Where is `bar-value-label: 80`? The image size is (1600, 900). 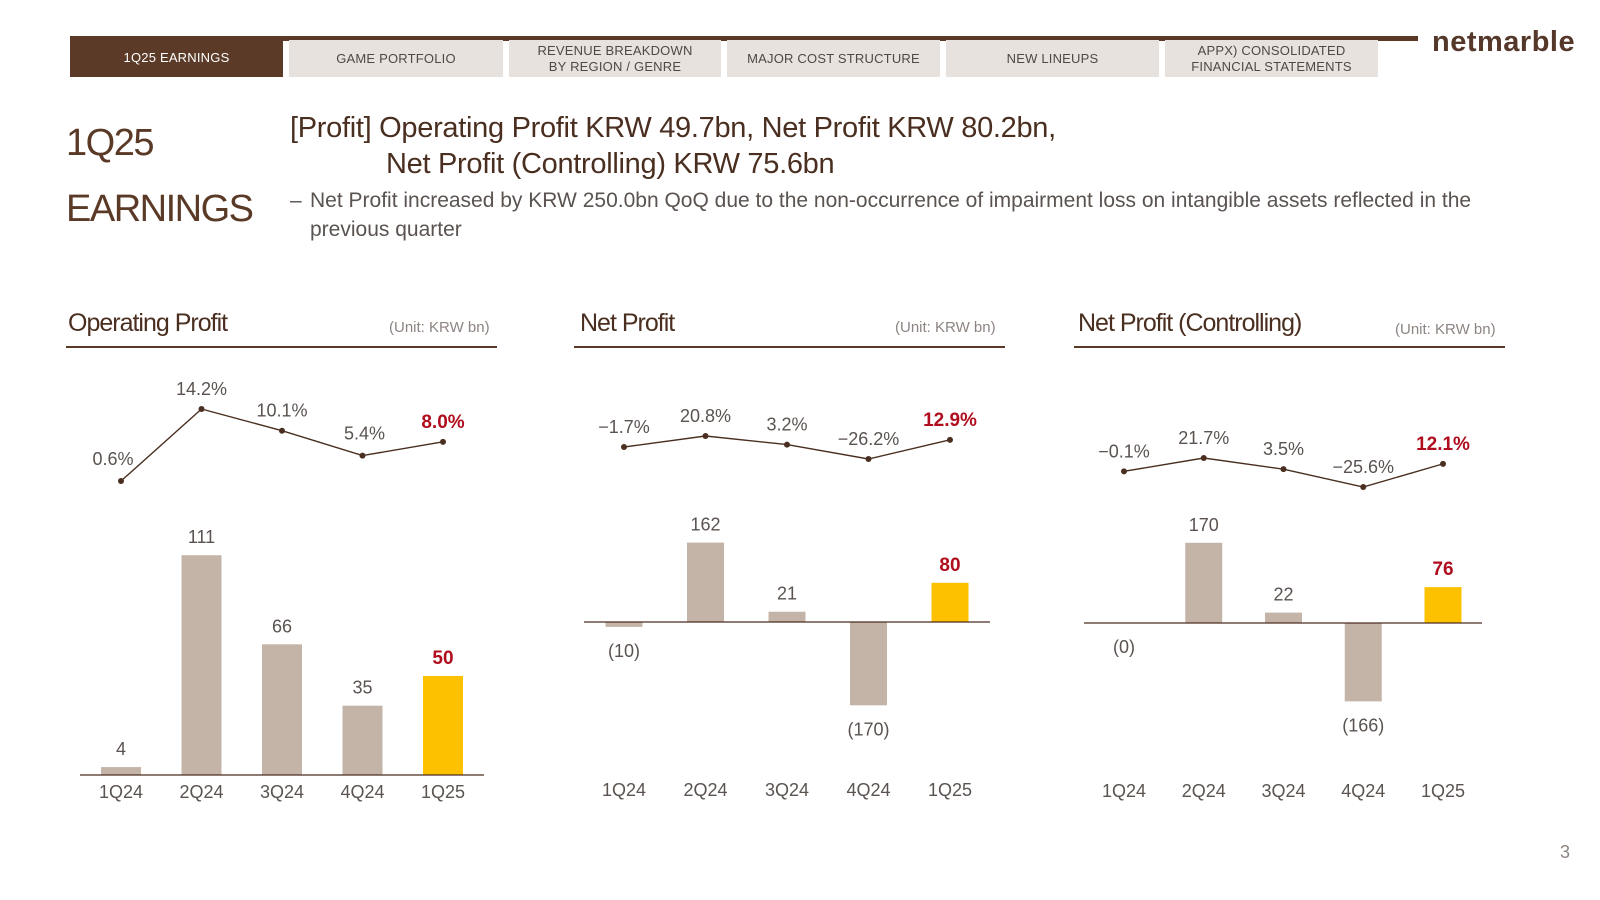
bar-value-label: 80 is located at coordinates (949, 565).